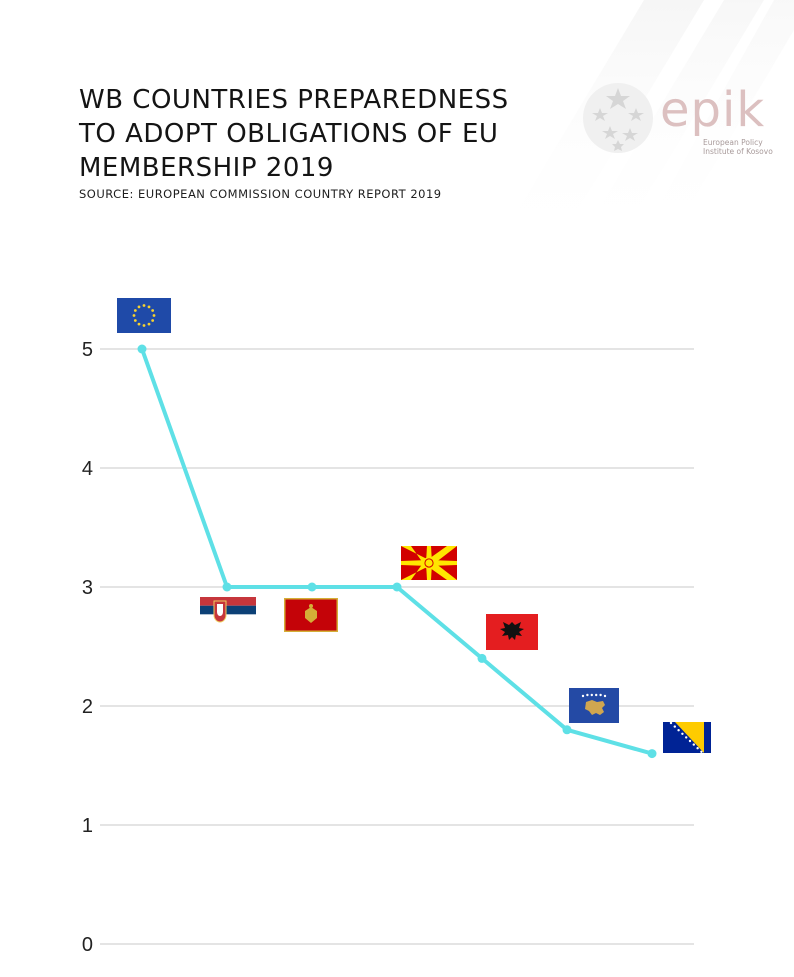 Image resolution: width=794 pixels, height=977 pixels. I want to click on data-point-north-macedonia-flag, so click(397, 587).